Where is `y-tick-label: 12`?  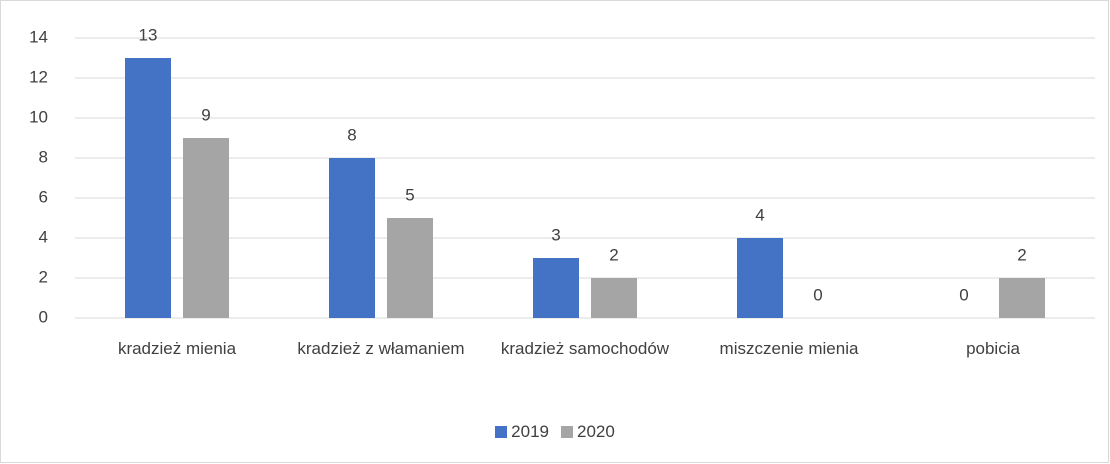
y-tick-label: 12 is located at coordinates (38, 76).